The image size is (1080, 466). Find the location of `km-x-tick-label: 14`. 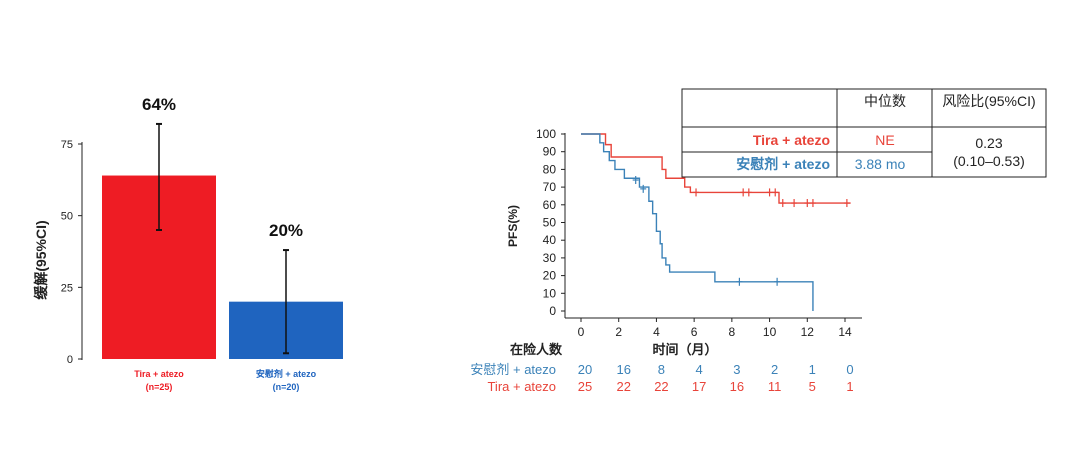

km-x-tick-label: 14 is located at coordinates (845, 332).